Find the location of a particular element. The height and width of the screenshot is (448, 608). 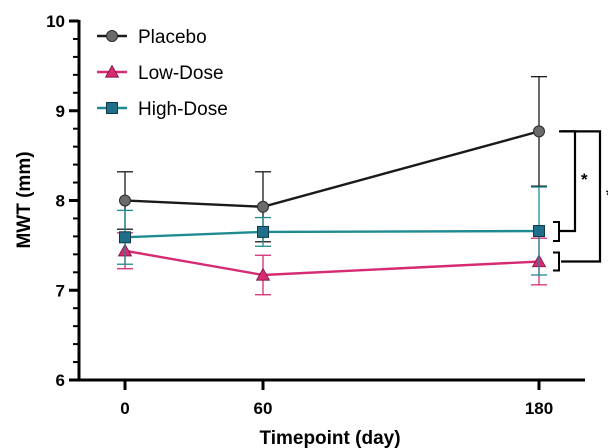

significance-annotations: *** is located at coordinates (580, 201).